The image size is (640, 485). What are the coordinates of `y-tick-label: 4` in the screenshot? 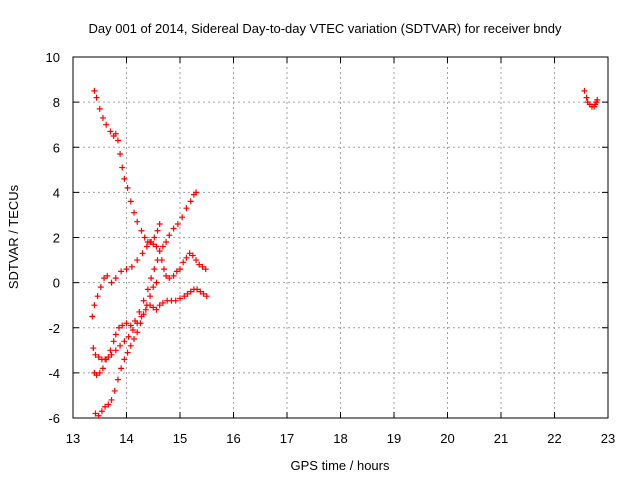 It's located at (56, 192).